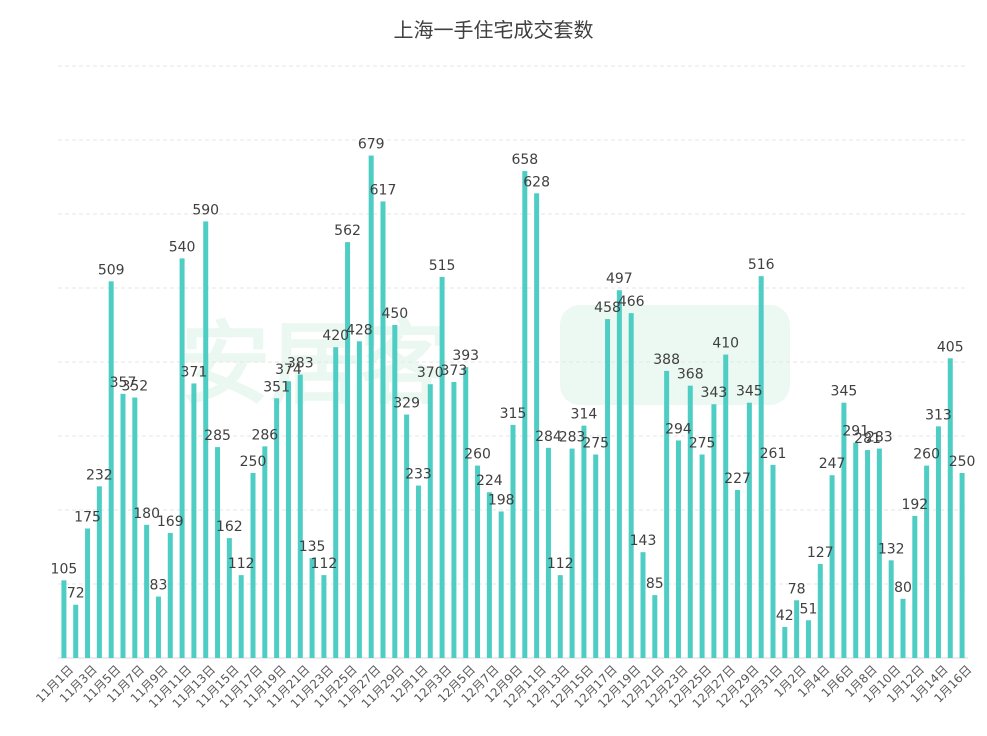 This screenshot has height=736, width=987. What do you see at coordinates (134, 387) in the screenshot?
I see `data-label: 352` at bounding box center [134, 387].